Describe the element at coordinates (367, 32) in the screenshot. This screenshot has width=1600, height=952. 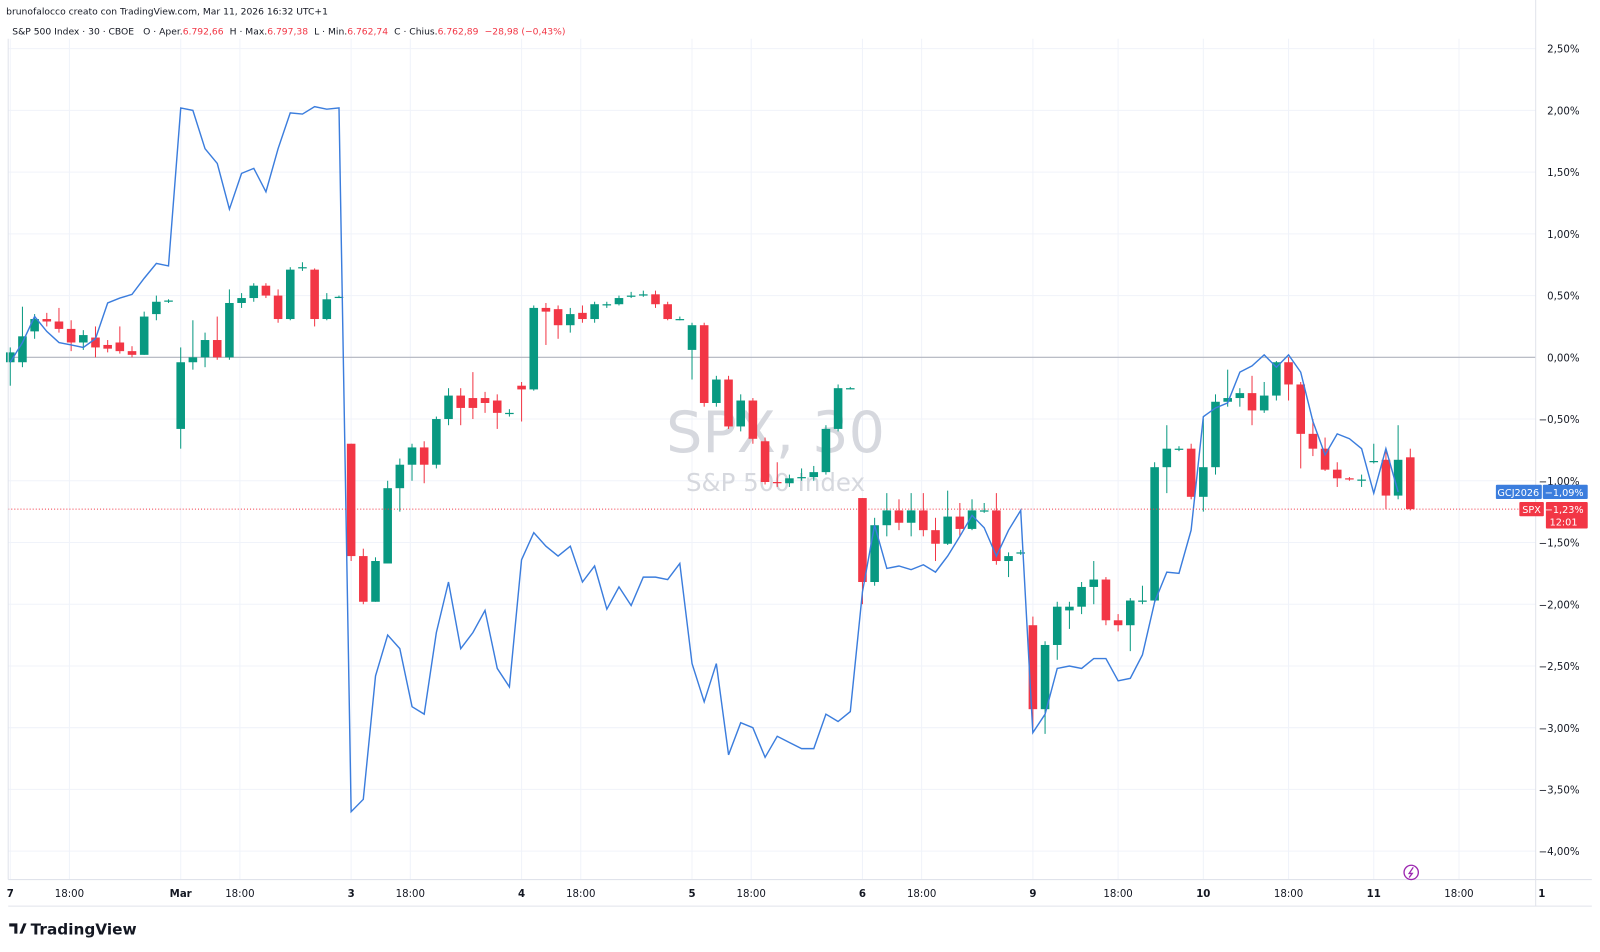
I see `legend-field-value: 6.762,74` at that location.